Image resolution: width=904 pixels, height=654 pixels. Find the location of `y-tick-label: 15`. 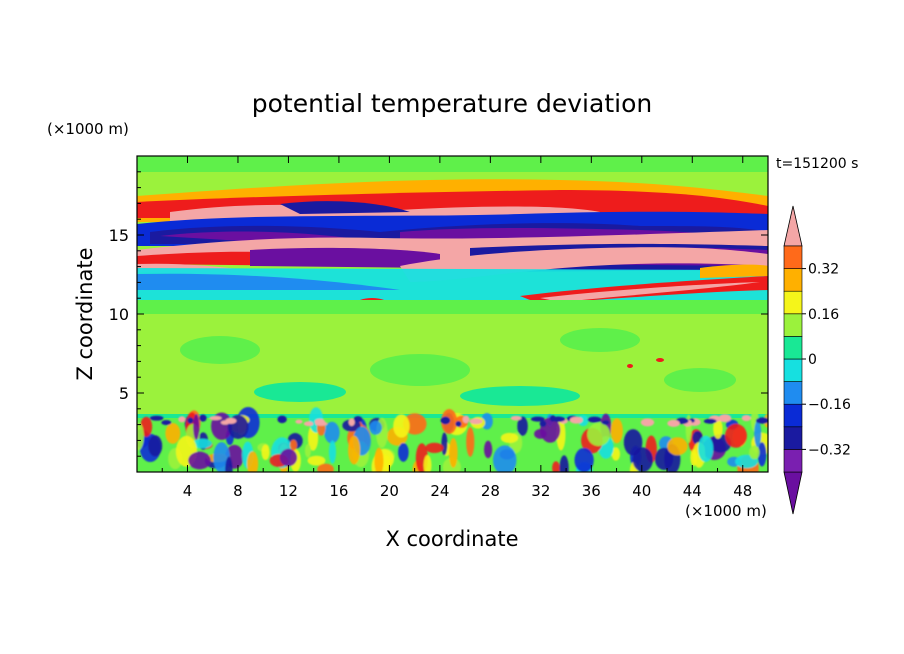

y-tick-label: 15 is located at coordinates (119, 235).